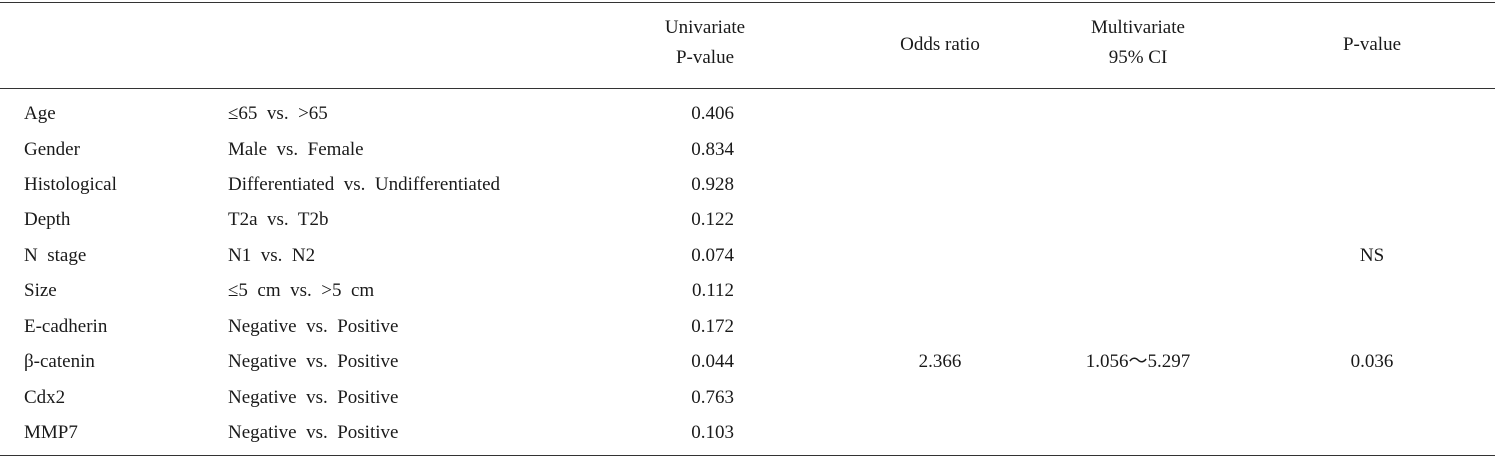  I want to click on bottom-rule, so click(747, 455).